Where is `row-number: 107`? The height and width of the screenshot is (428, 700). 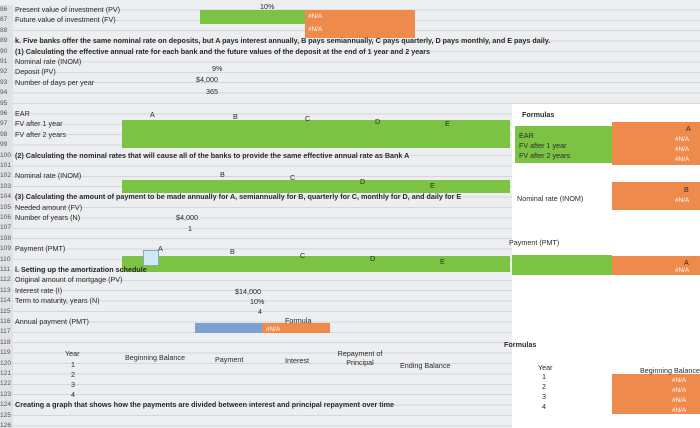
row-number: 107 is located at coordinates (6, 228).